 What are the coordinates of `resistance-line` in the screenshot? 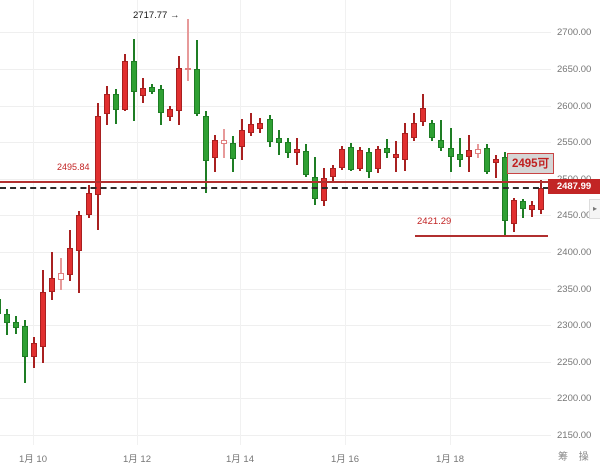 It's located at (300, 181).